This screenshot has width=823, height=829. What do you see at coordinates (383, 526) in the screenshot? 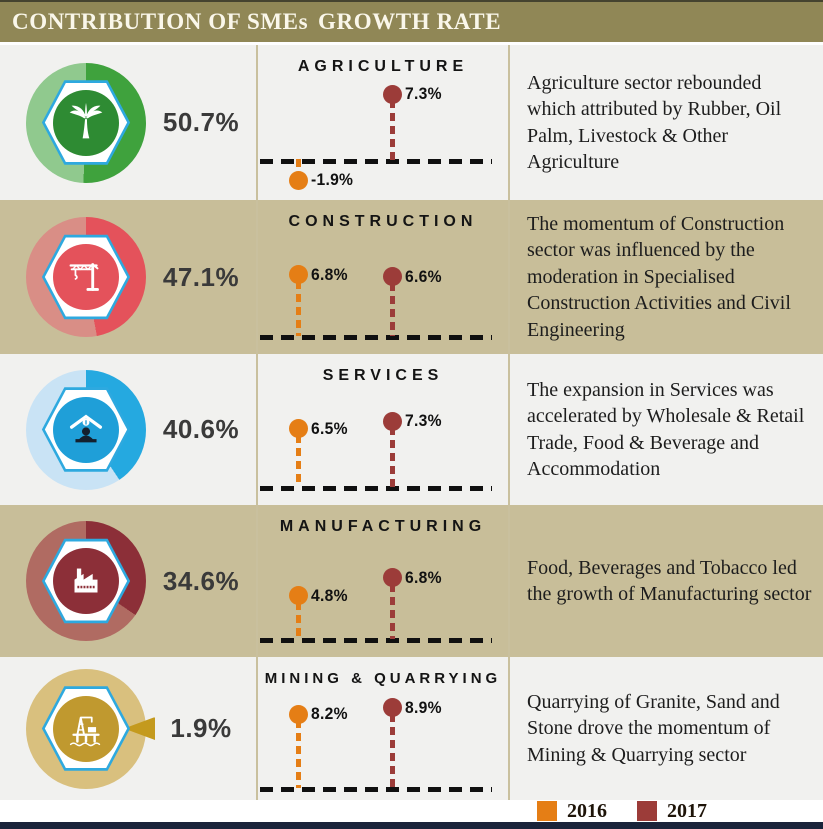
I see `sector-title: MANUFACTURING` at bounding box center [383, 526].